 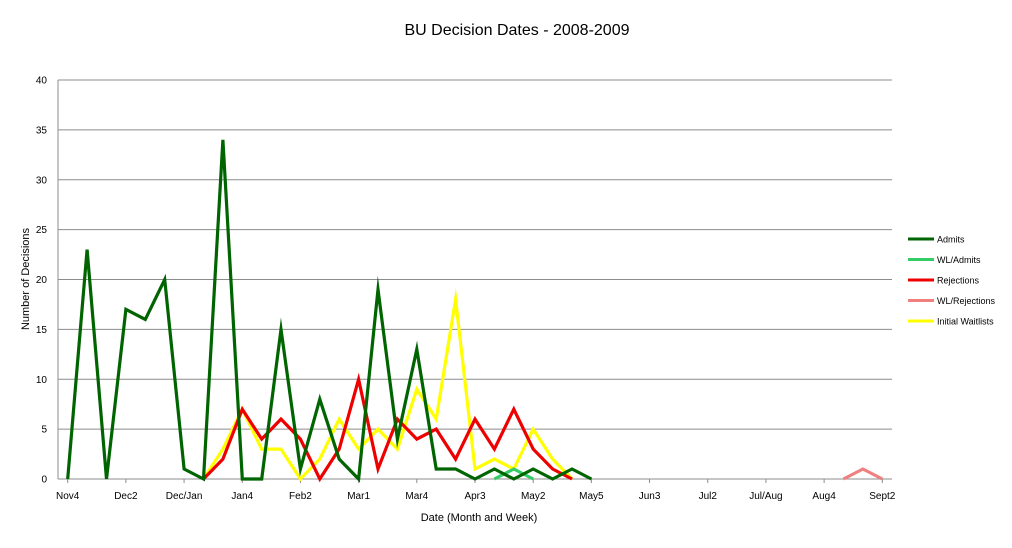 I want to click on y-axis-label: Number of Decisions, so click(x=26, y=278).